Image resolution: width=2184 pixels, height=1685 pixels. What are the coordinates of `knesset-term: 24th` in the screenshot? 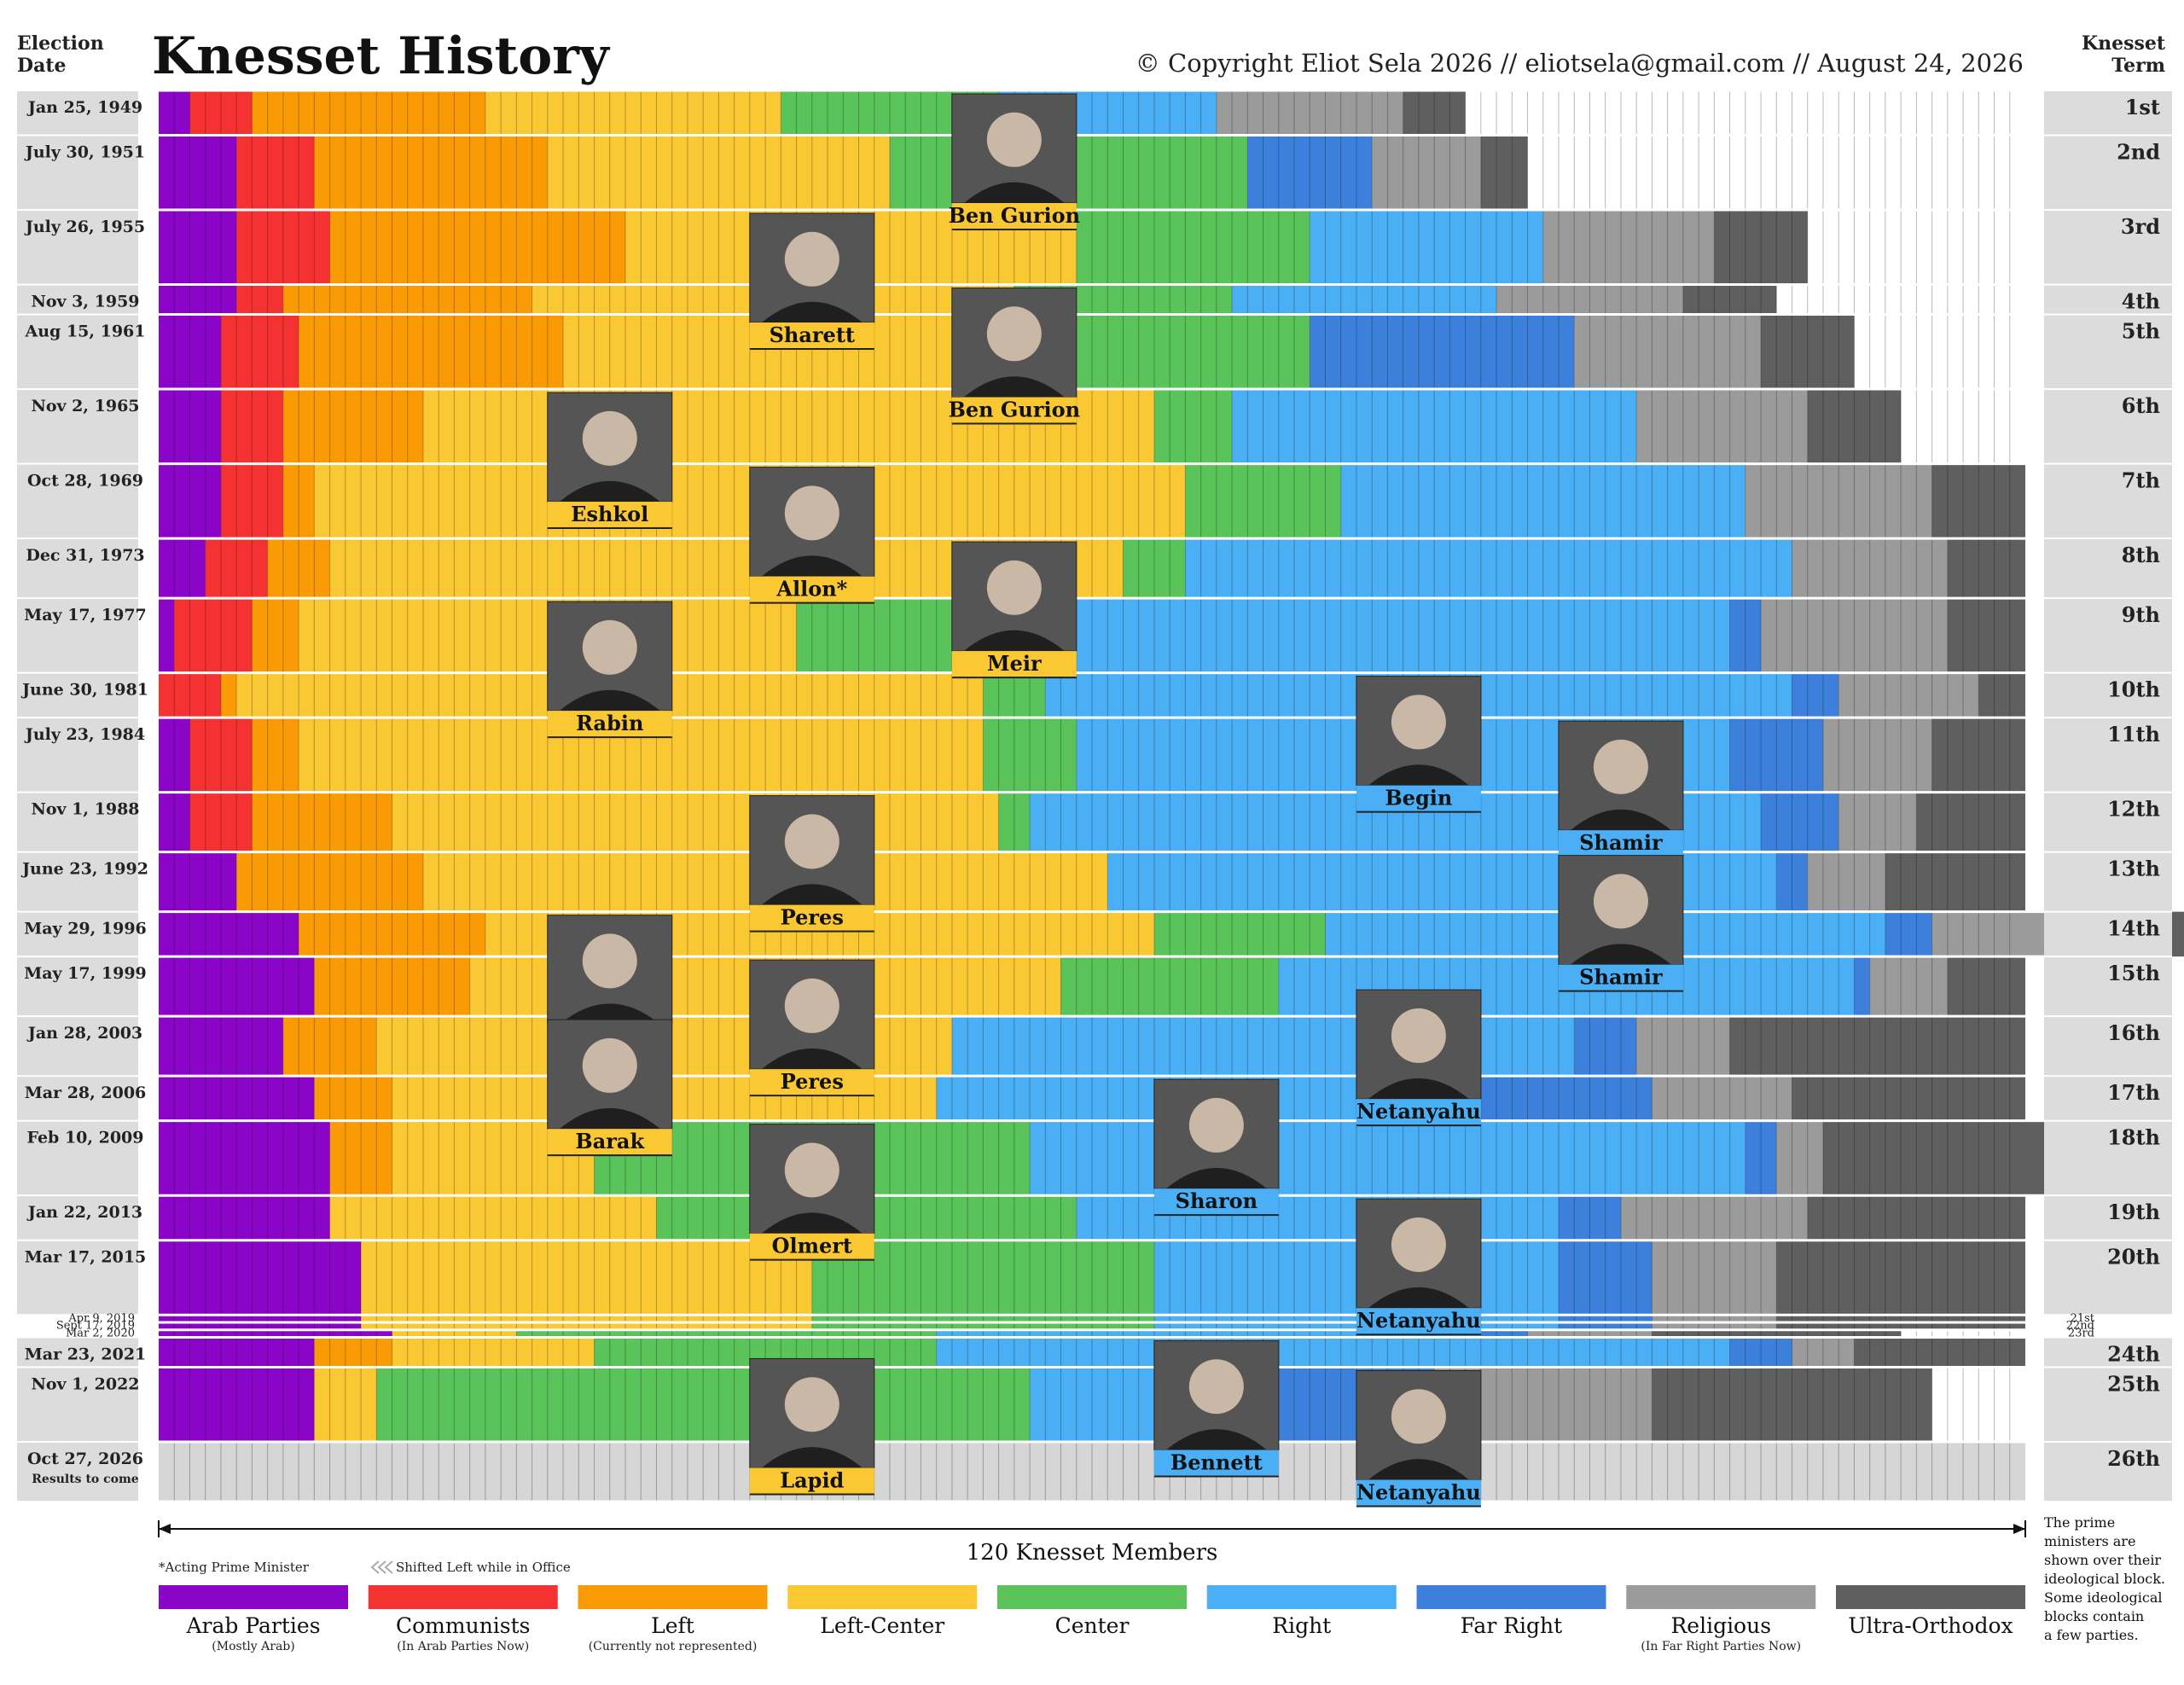 It's located at (2133, 1353).